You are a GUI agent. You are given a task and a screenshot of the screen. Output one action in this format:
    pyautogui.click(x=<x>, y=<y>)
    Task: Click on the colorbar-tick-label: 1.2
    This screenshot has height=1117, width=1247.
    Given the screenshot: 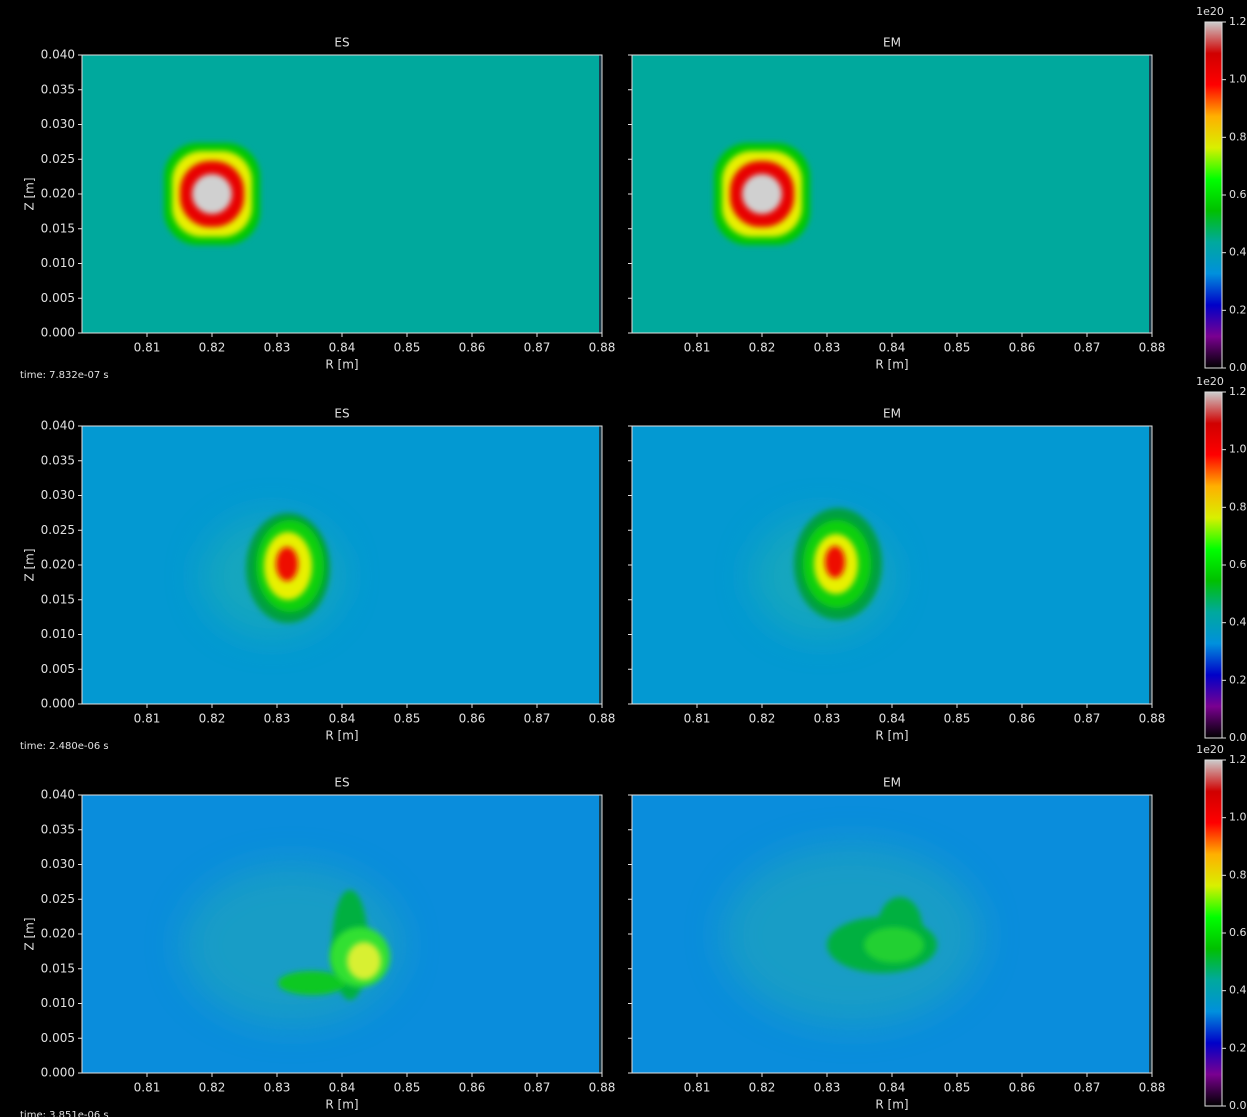 What is the action you would take?
    pyautogui.click(x=1238, y=759)
    